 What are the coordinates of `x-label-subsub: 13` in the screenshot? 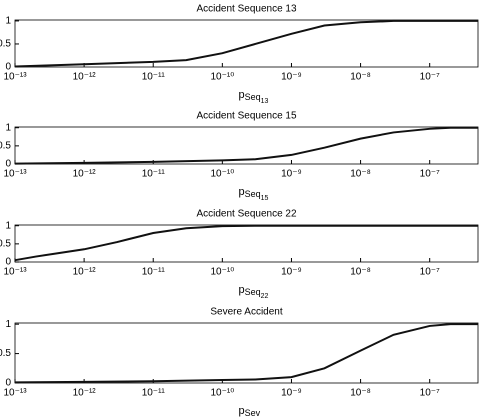 It's located at (265, 101).